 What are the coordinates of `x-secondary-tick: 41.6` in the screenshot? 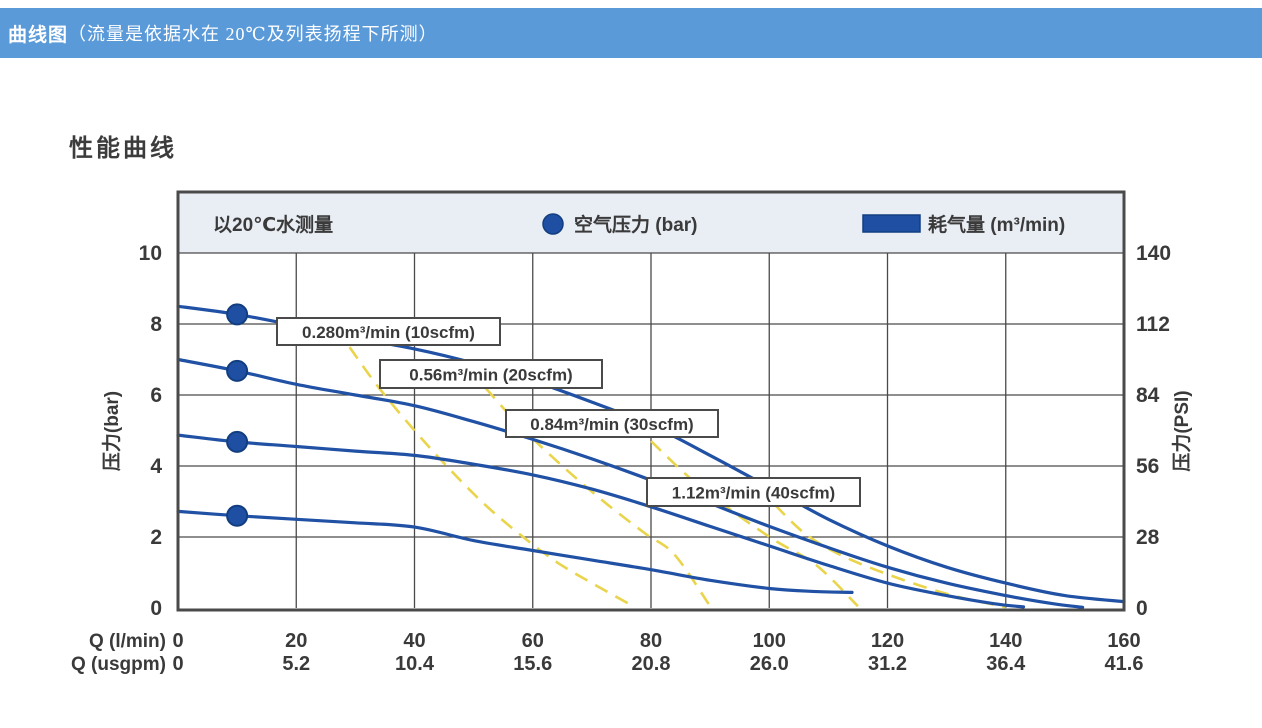 It's located at (1124, 664).